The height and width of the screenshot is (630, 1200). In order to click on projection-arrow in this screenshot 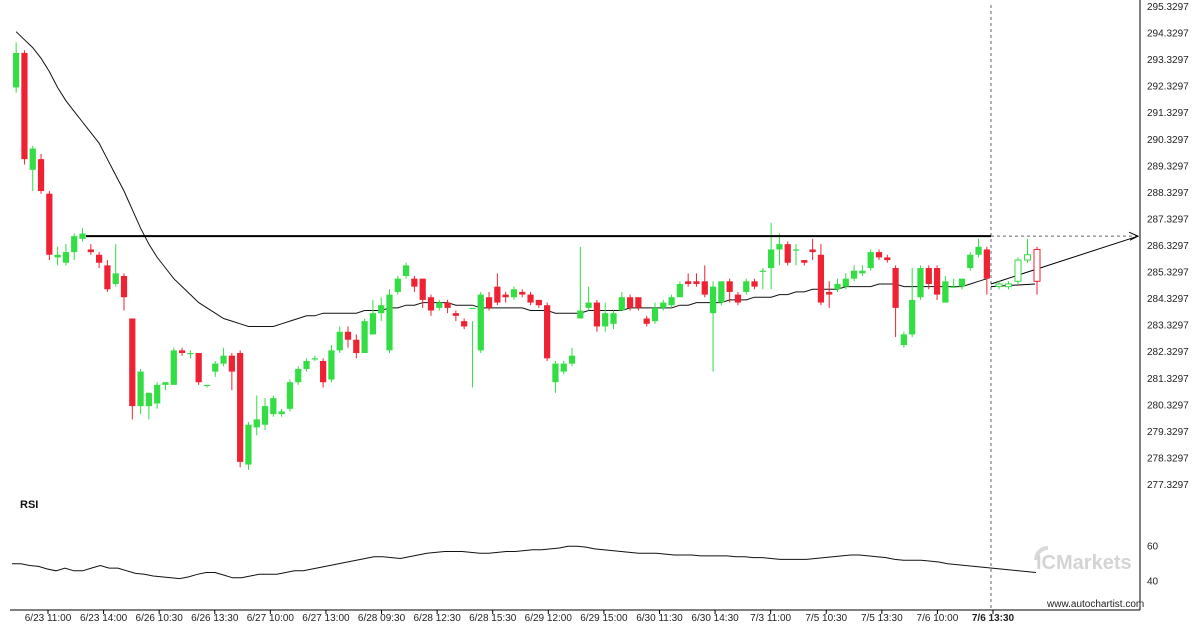, I will do `click(1064, 260)`.